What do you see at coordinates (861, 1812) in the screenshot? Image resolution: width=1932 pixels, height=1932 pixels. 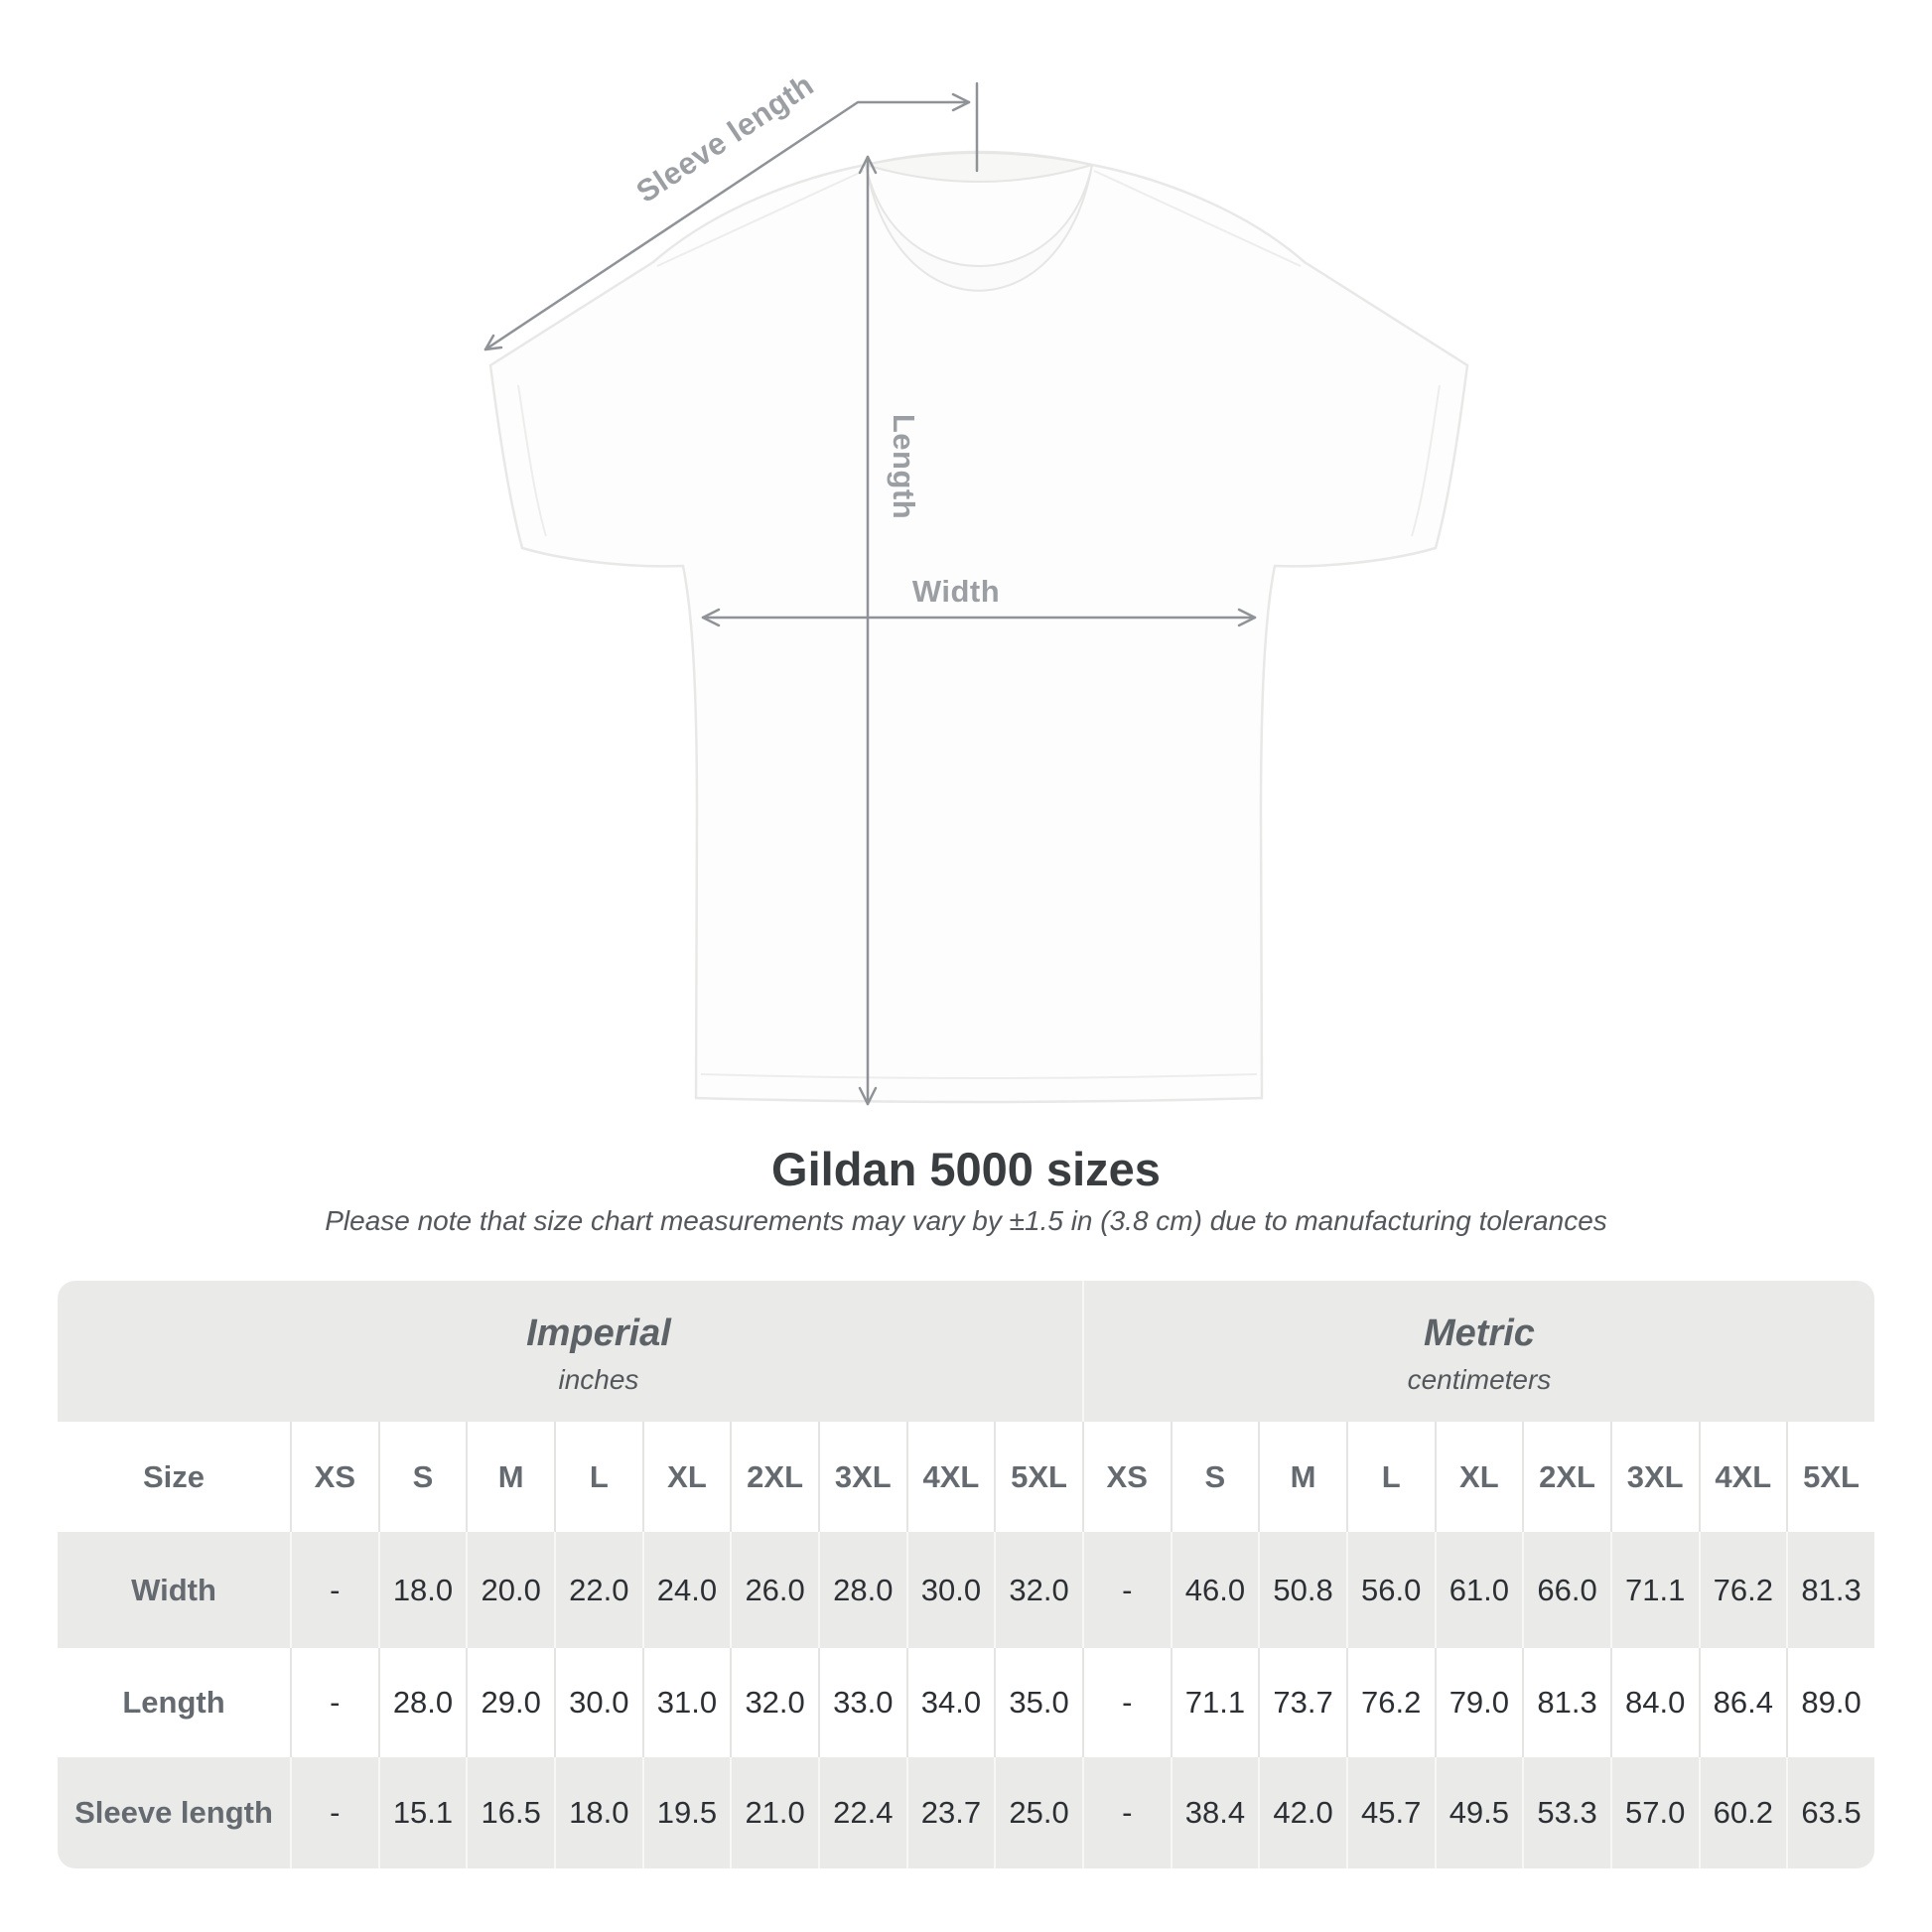 I see `sleeve-cell: 22.4` at bounding box center [861, 1812].